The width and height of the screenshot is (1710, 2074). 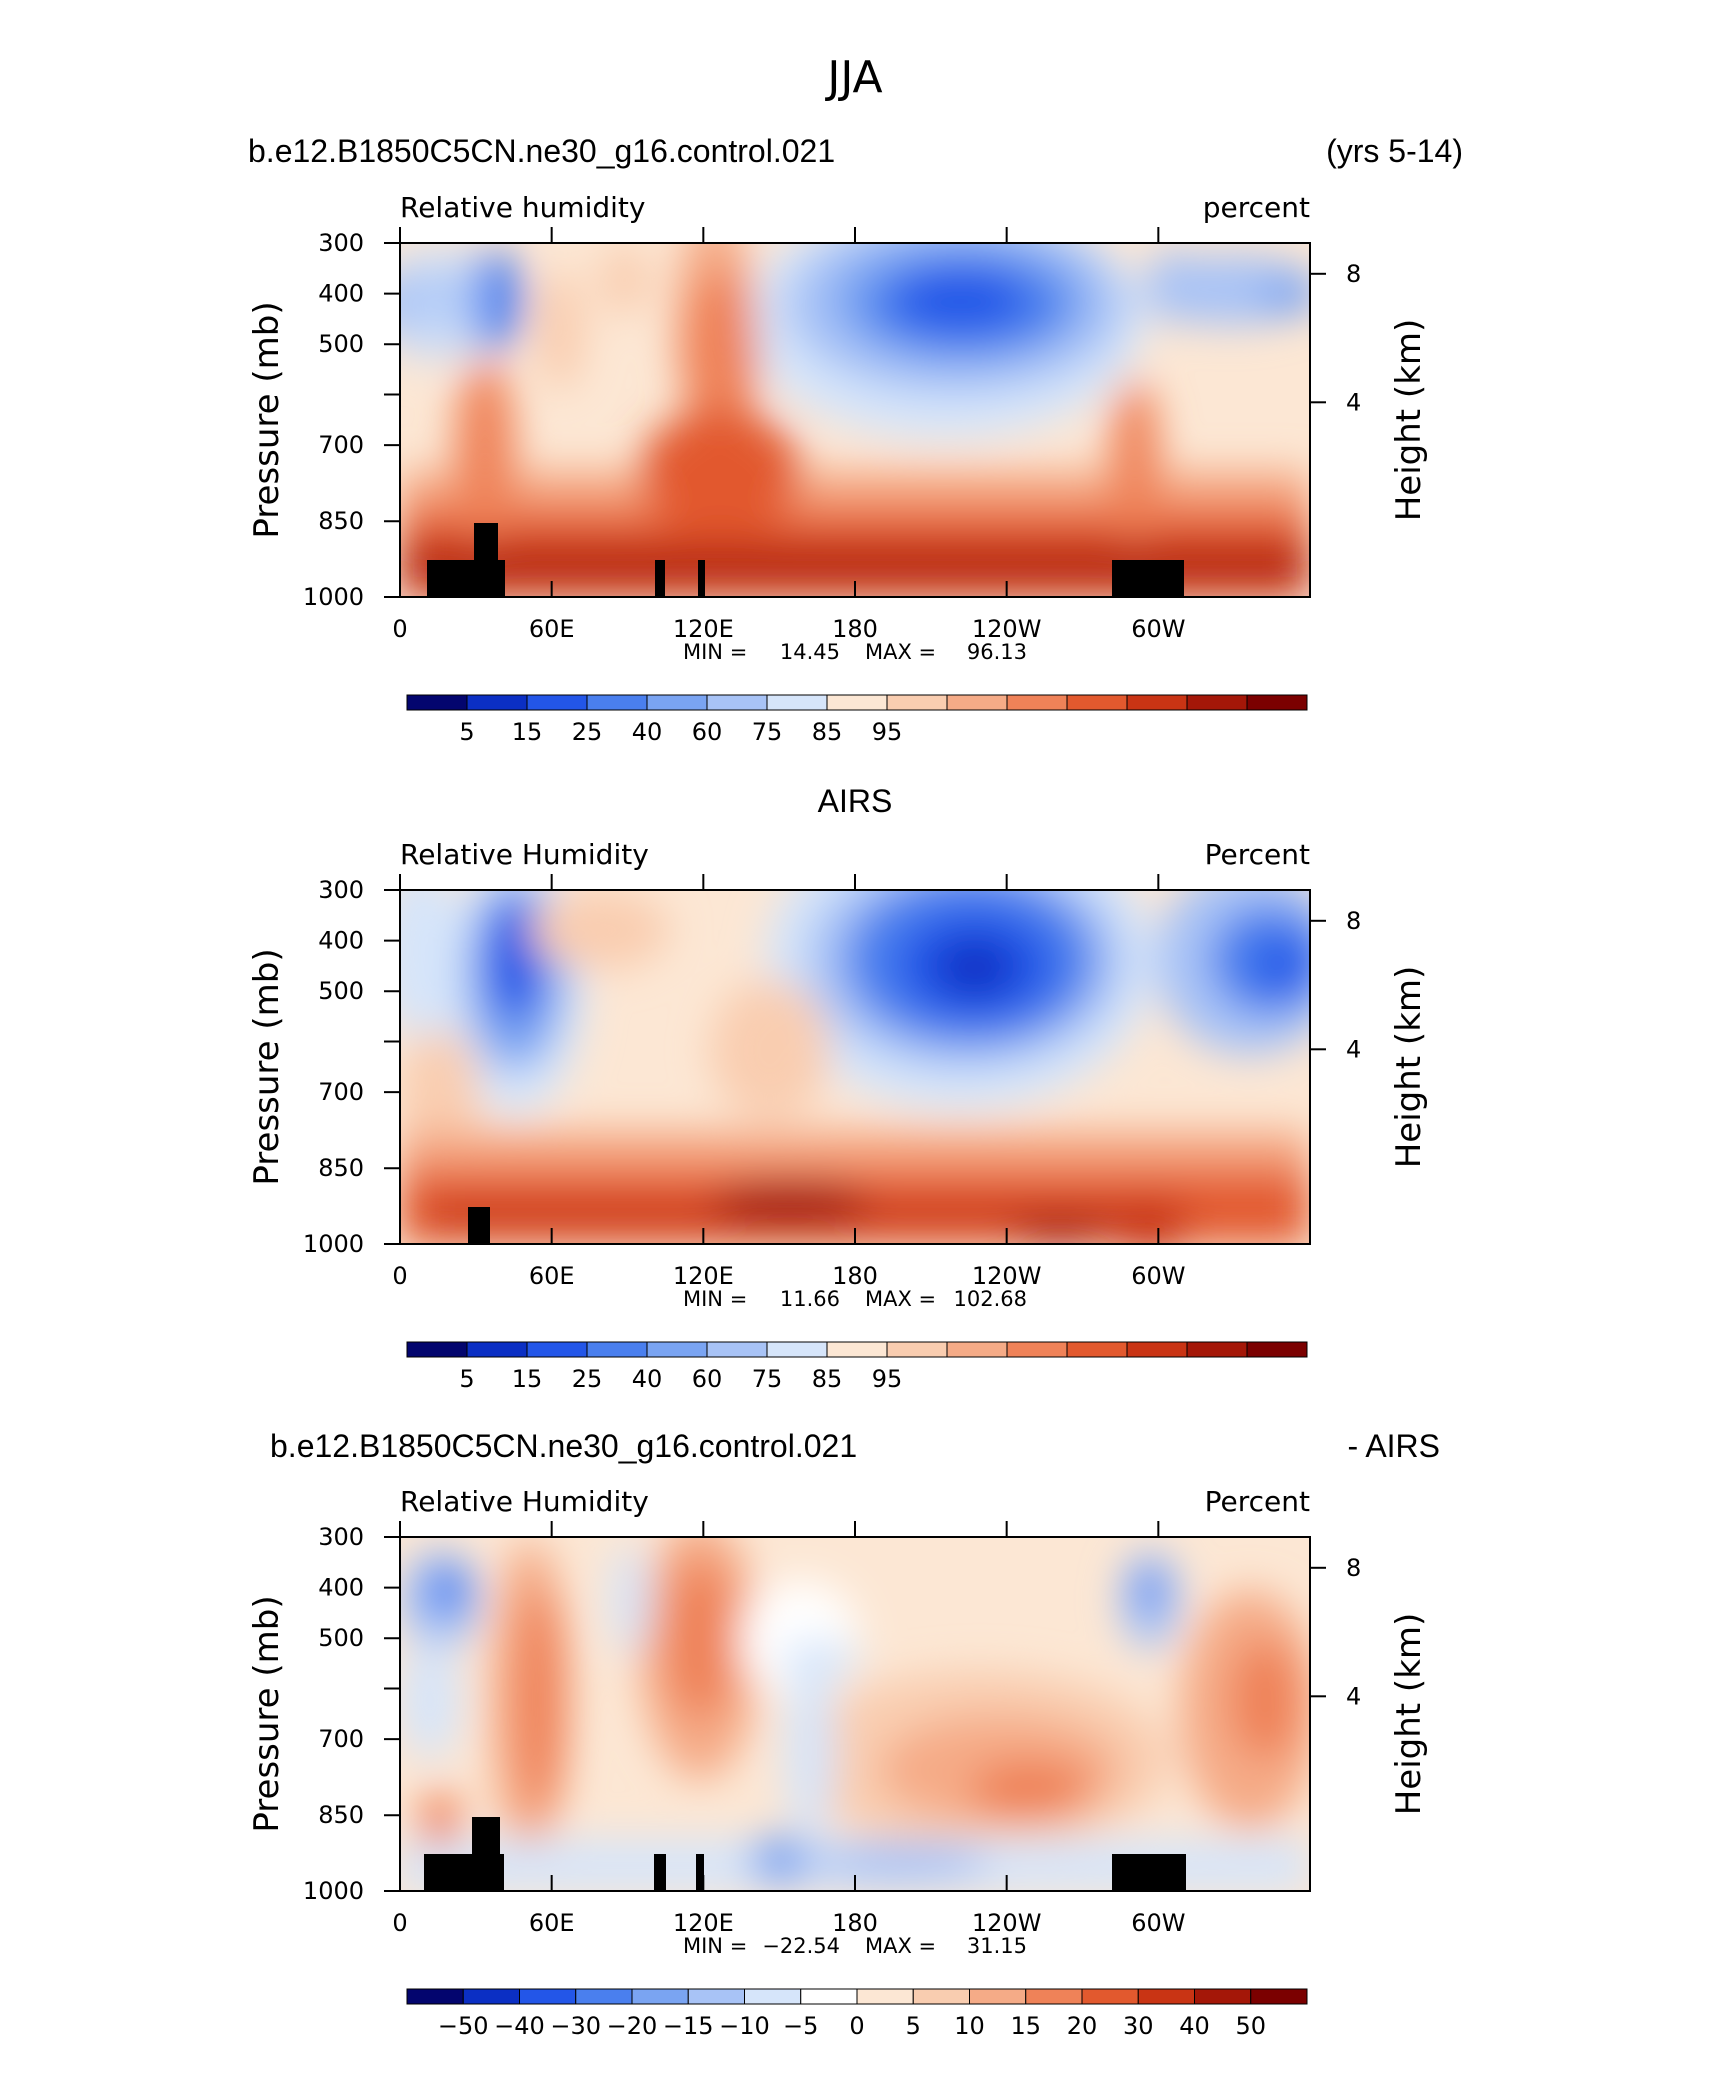 I want to click on panel3-ytick-label: 1000, so click(x=333, y=1891).